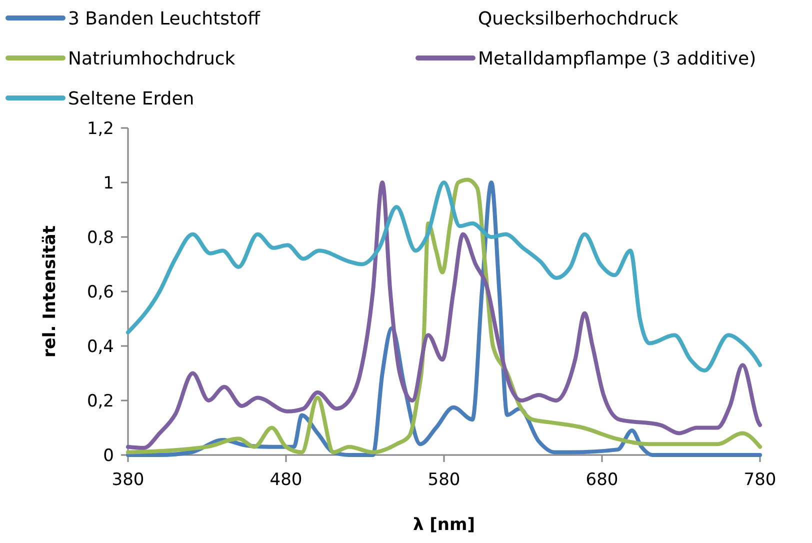 The image size is (812, 543). What do you see at coordinates (444, 525) in the screenshot?
I see `x-axis-title: λ [nm]` at bounding box center [444, 525].